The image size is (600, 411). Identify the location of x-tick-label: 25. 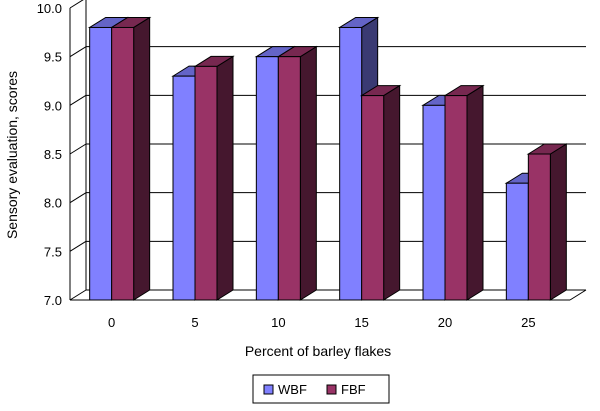
(528, 322).